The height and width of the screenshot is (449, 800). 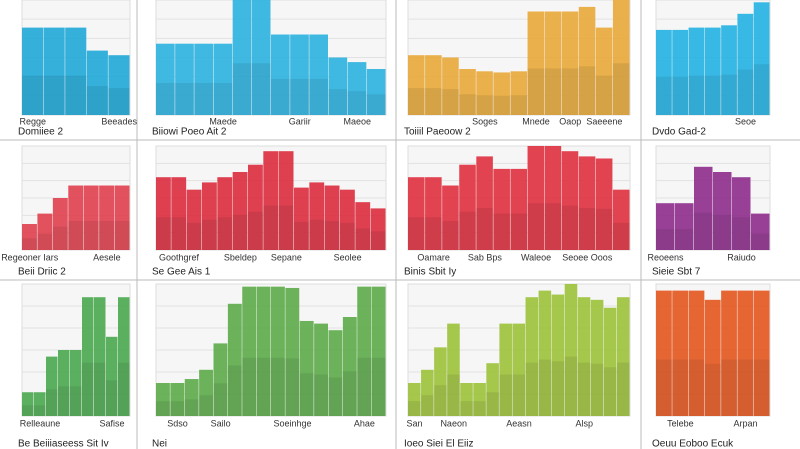 What do you see at coordinates (30, 257) in the screenshot?
I see `x-tick-label: Regeoner Iars` at bounding box center [30, 257].